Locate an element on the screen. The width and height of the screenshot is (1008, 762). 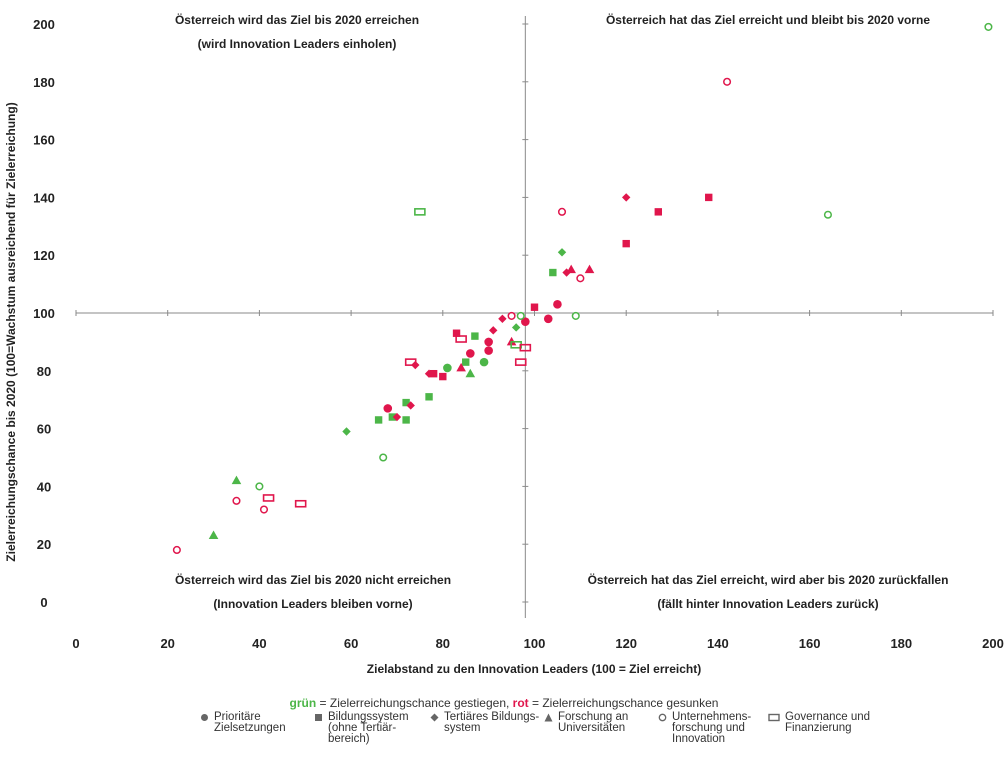
x-tick-label: 180 is located at coordinates (901, 643).